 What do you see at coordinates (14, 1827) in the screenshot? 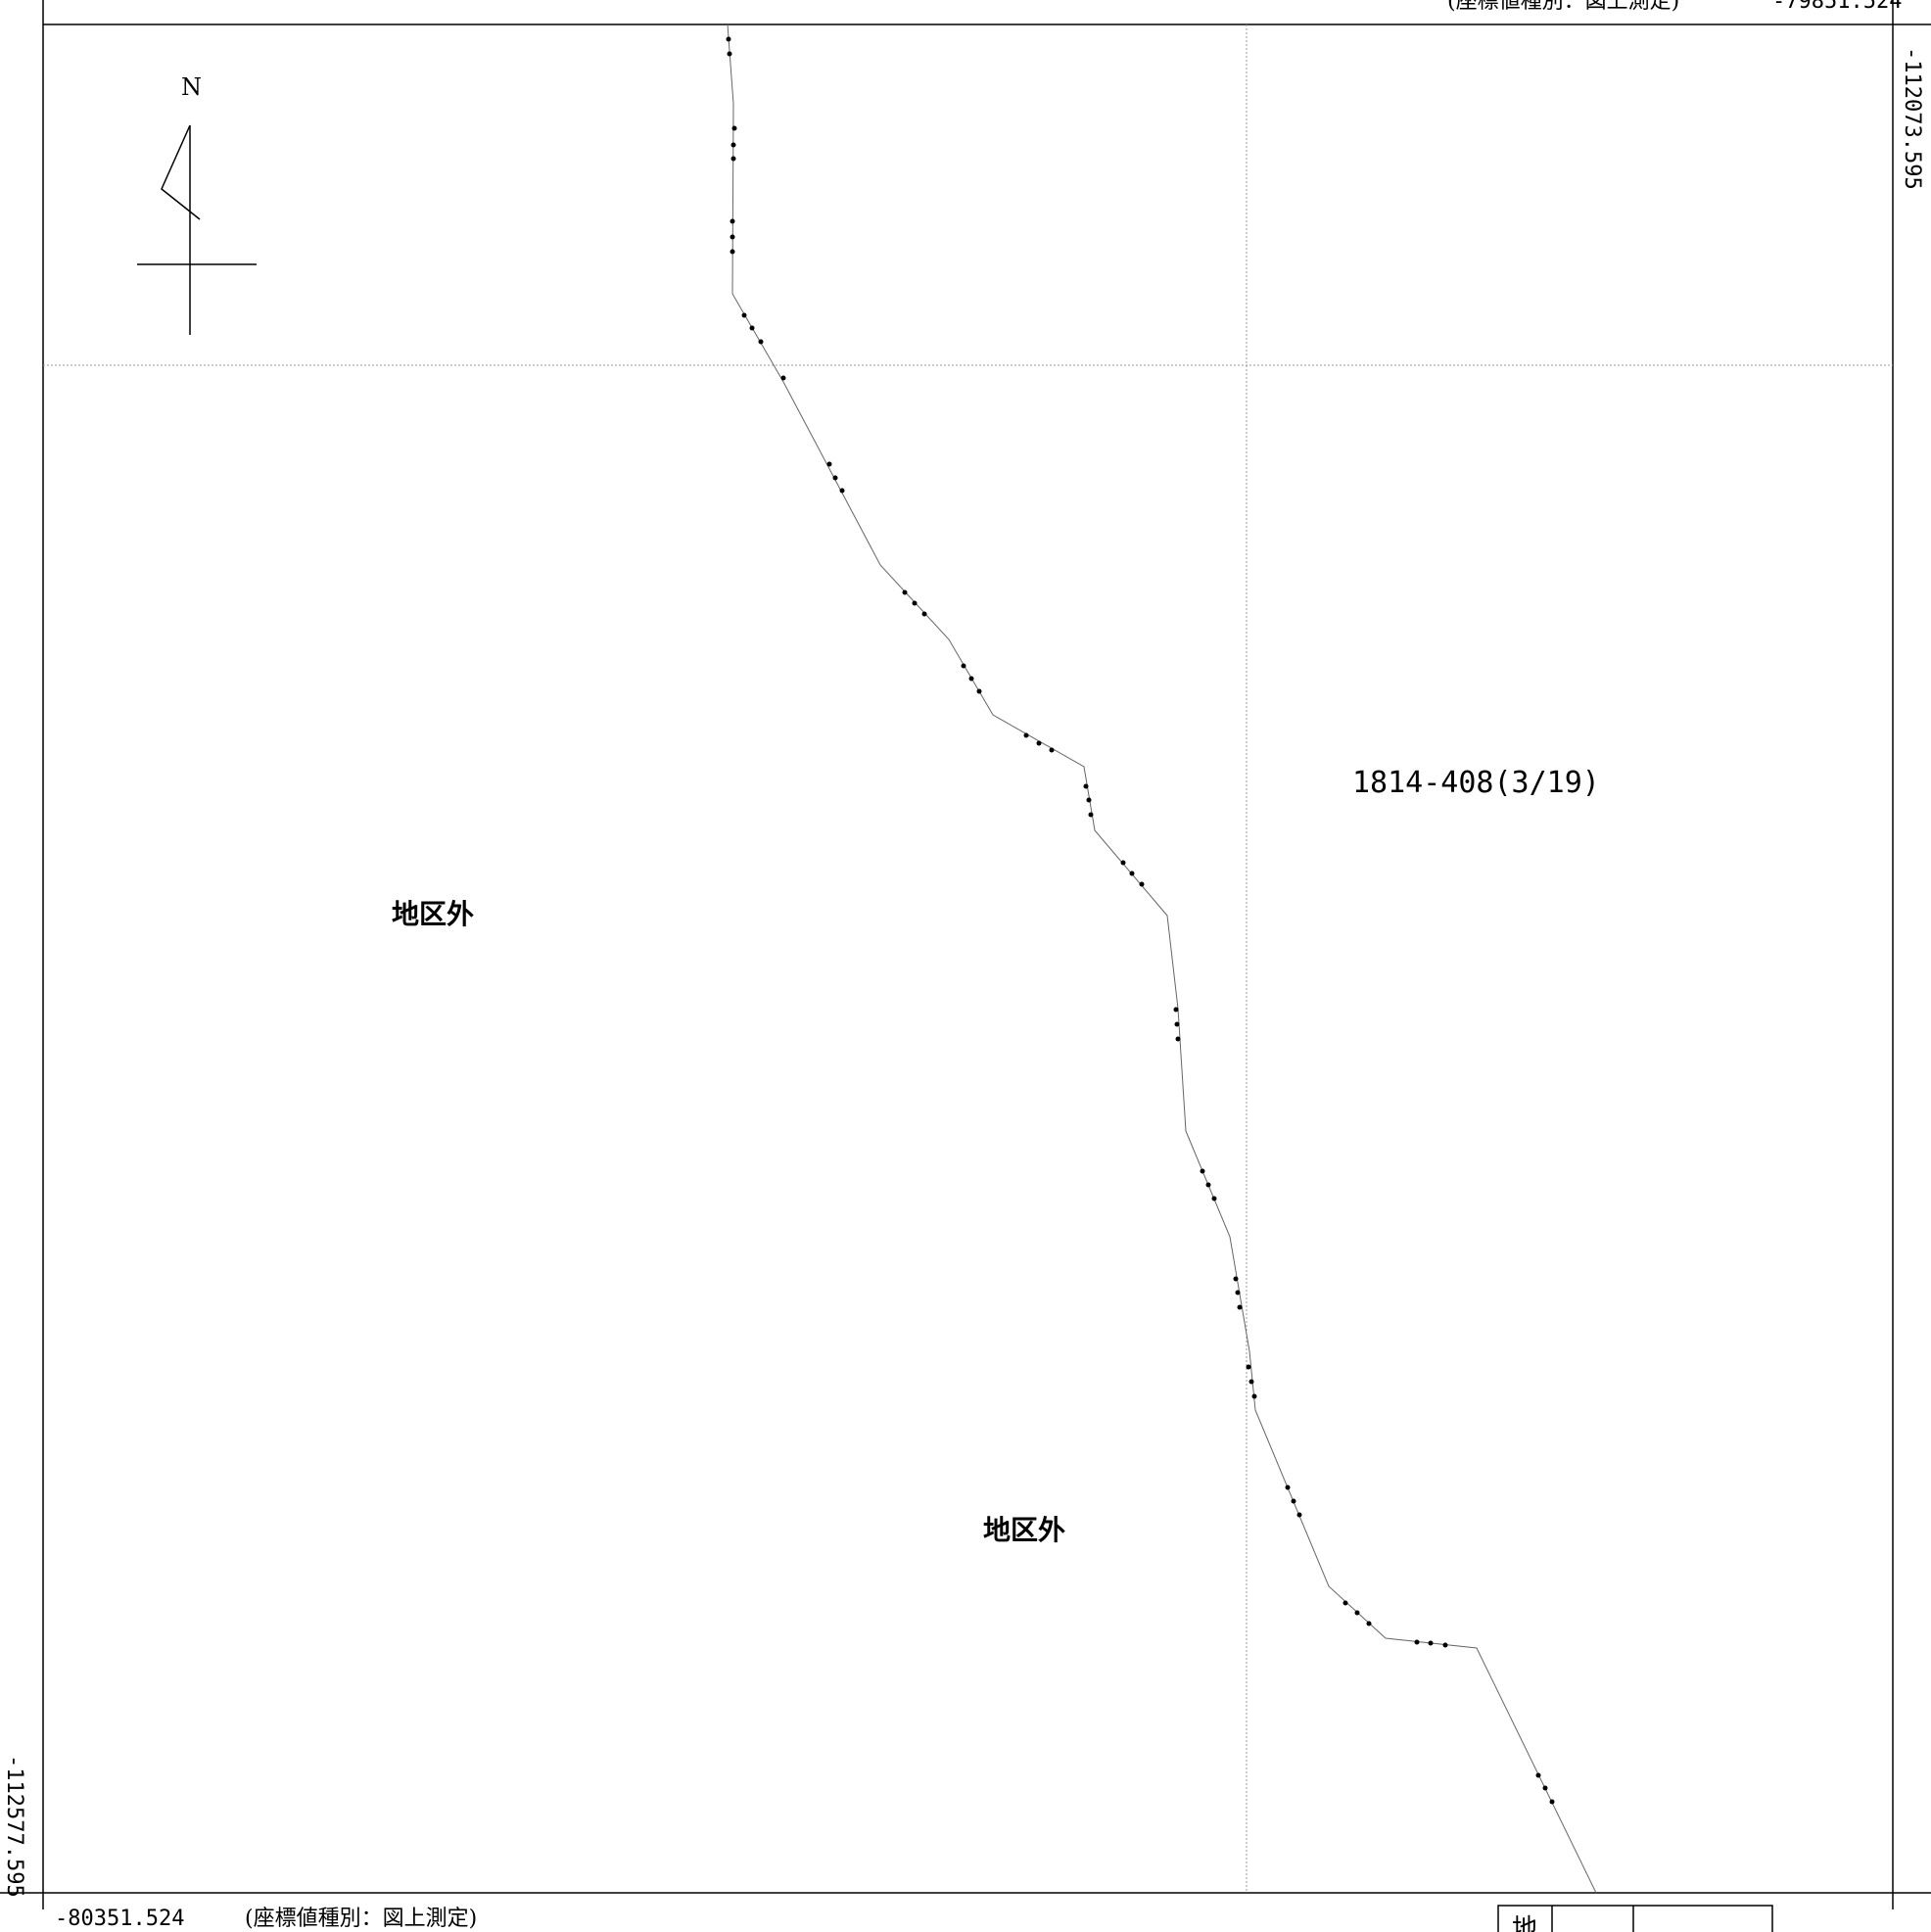
I see `left-y-coordinate: -112577.595` at bounding box center [14, 1827].